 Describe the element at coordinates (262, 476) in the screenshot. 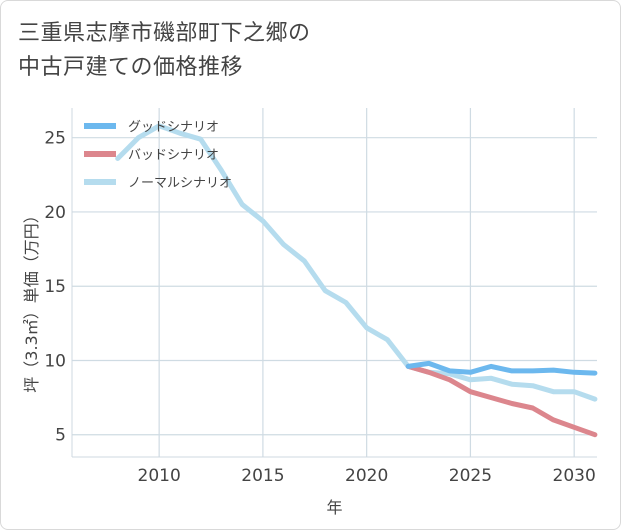

I see `x-tick-label: 2015` at that location.